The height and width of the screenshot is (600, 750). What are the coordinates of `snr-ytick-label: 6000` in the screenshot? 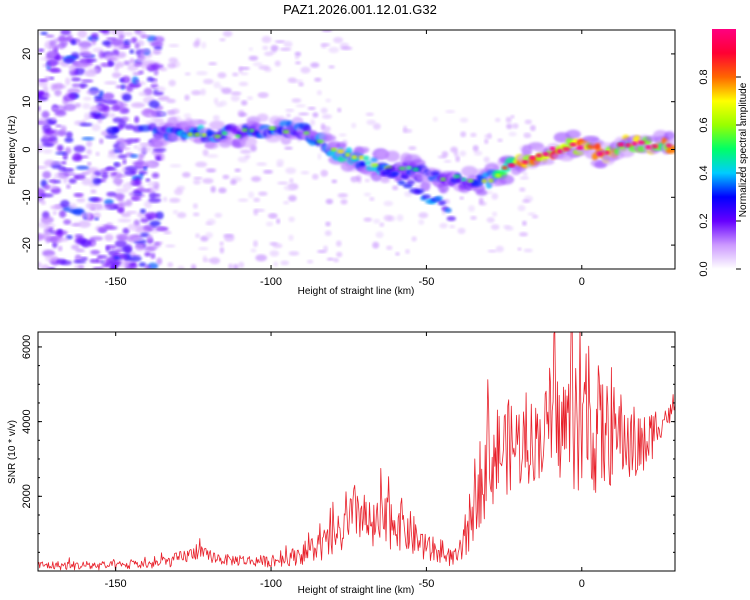 It's located at (27, 347).